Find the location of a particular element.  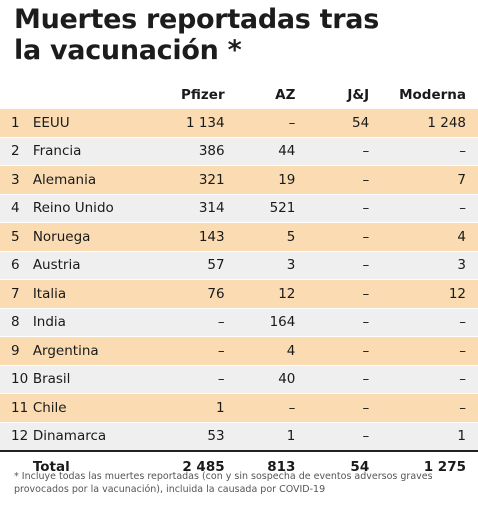

moderna-value: 7 is located at coordinates (423, 180).